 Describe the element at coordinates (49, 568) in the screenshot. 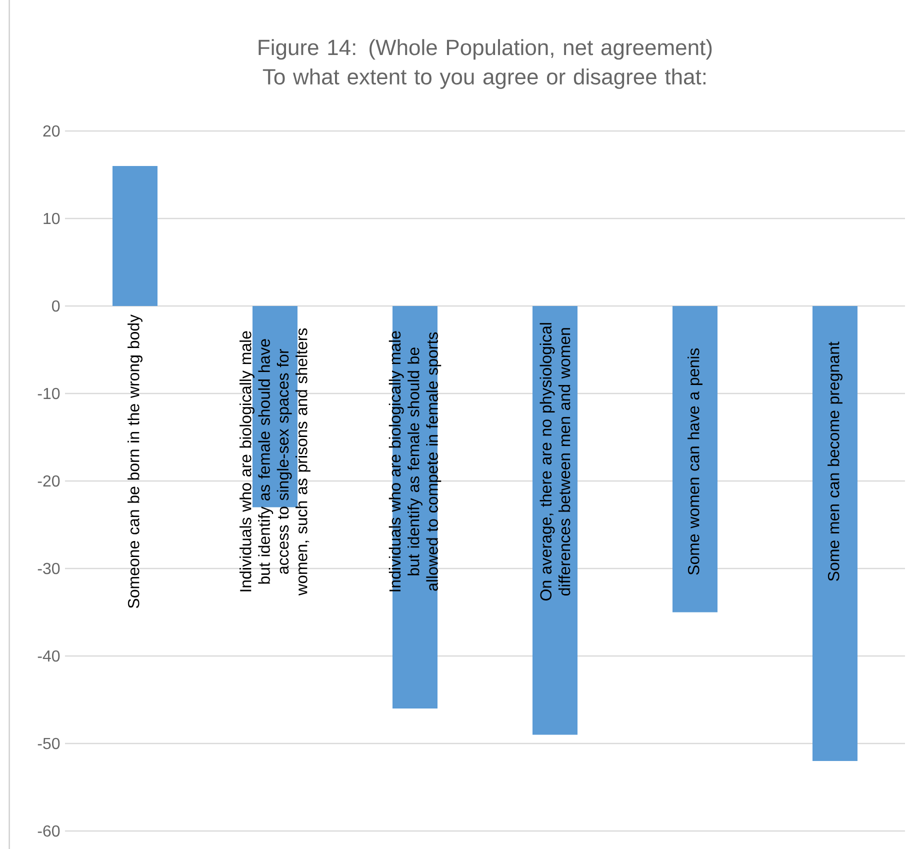

I see `y-tick-label: -30` at that location.